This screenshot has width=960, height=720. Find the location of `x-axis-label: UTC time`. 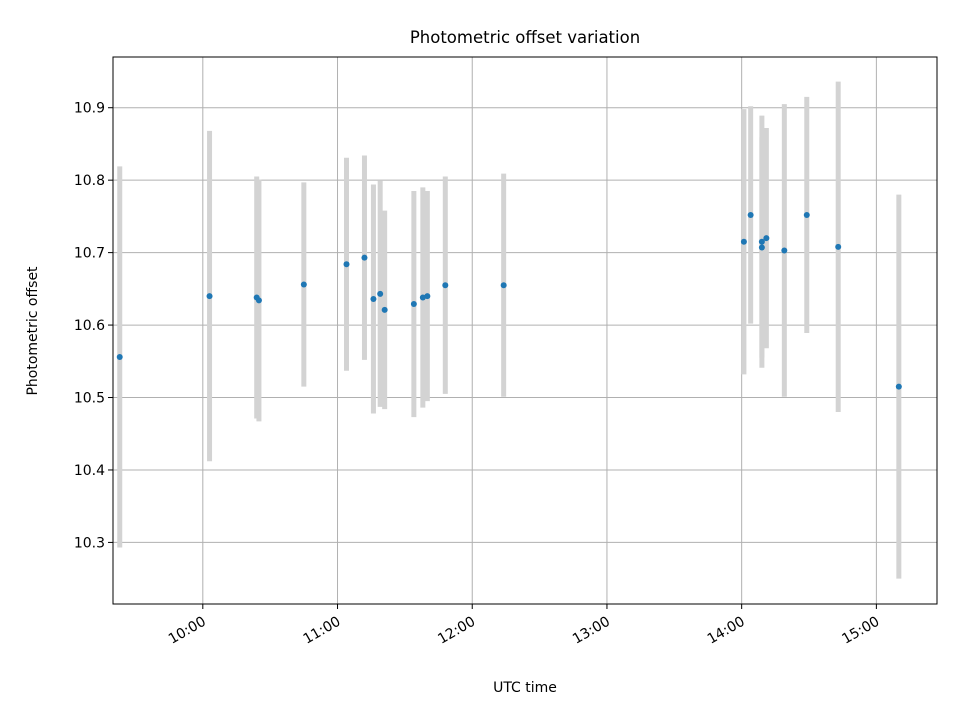

x-axis-label: UTC time is located at coordinates (525, 688).